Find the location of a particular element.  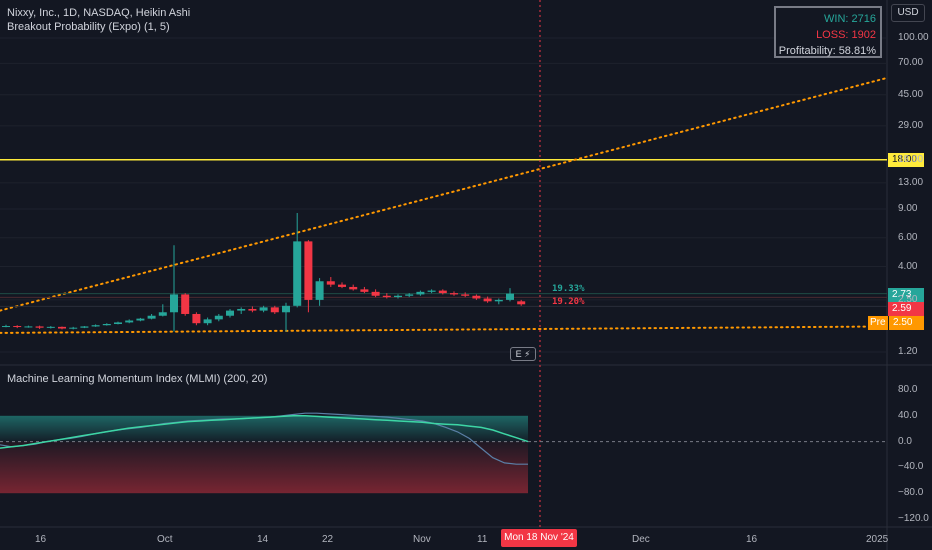

indicator-title: Breakout Probability (Expo) (1, 5) is located at coordinates (88, 27).